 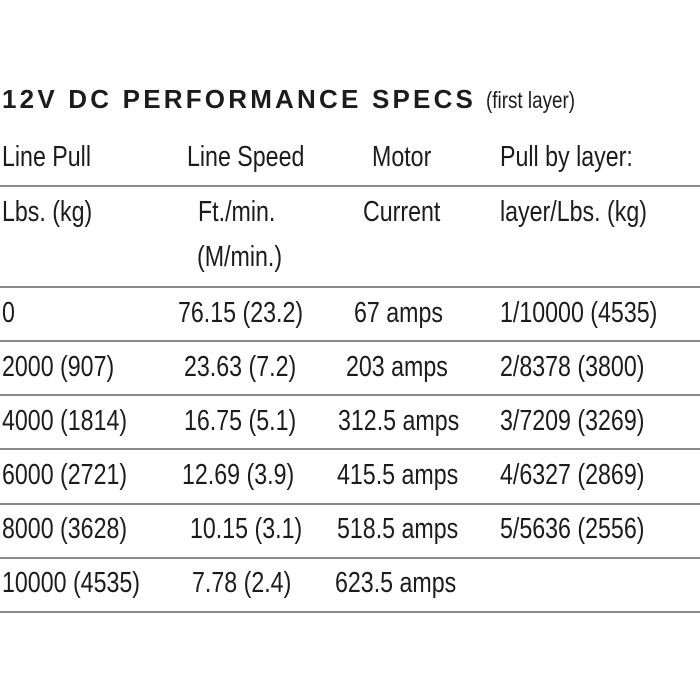 I want to click on cell-line-speed: 12.69 (3.9), so click(x=238, y=475).